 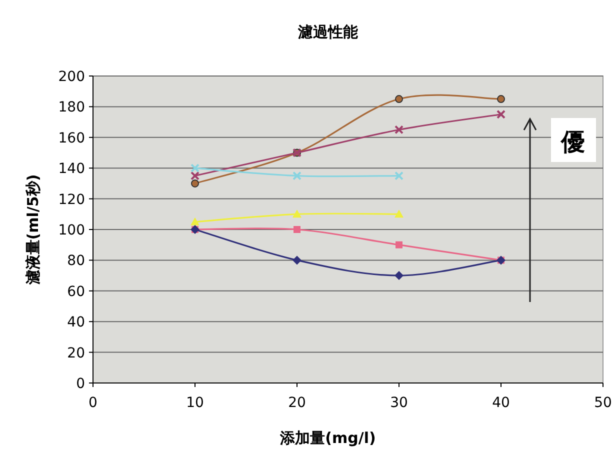 What do you see at coordinates (71, 200) in the screenshot?
I see `y-tick-label: 120` at bounding box center [71, 200].